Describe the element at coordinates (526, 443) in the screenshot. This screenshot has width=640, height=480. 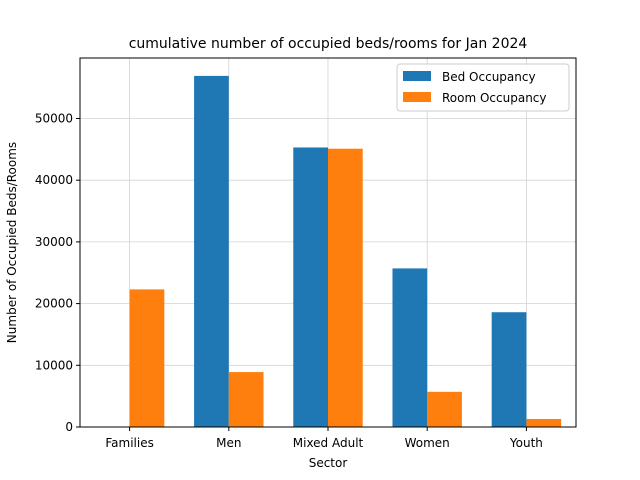
I see `x-tick-label: Youth` at that location.